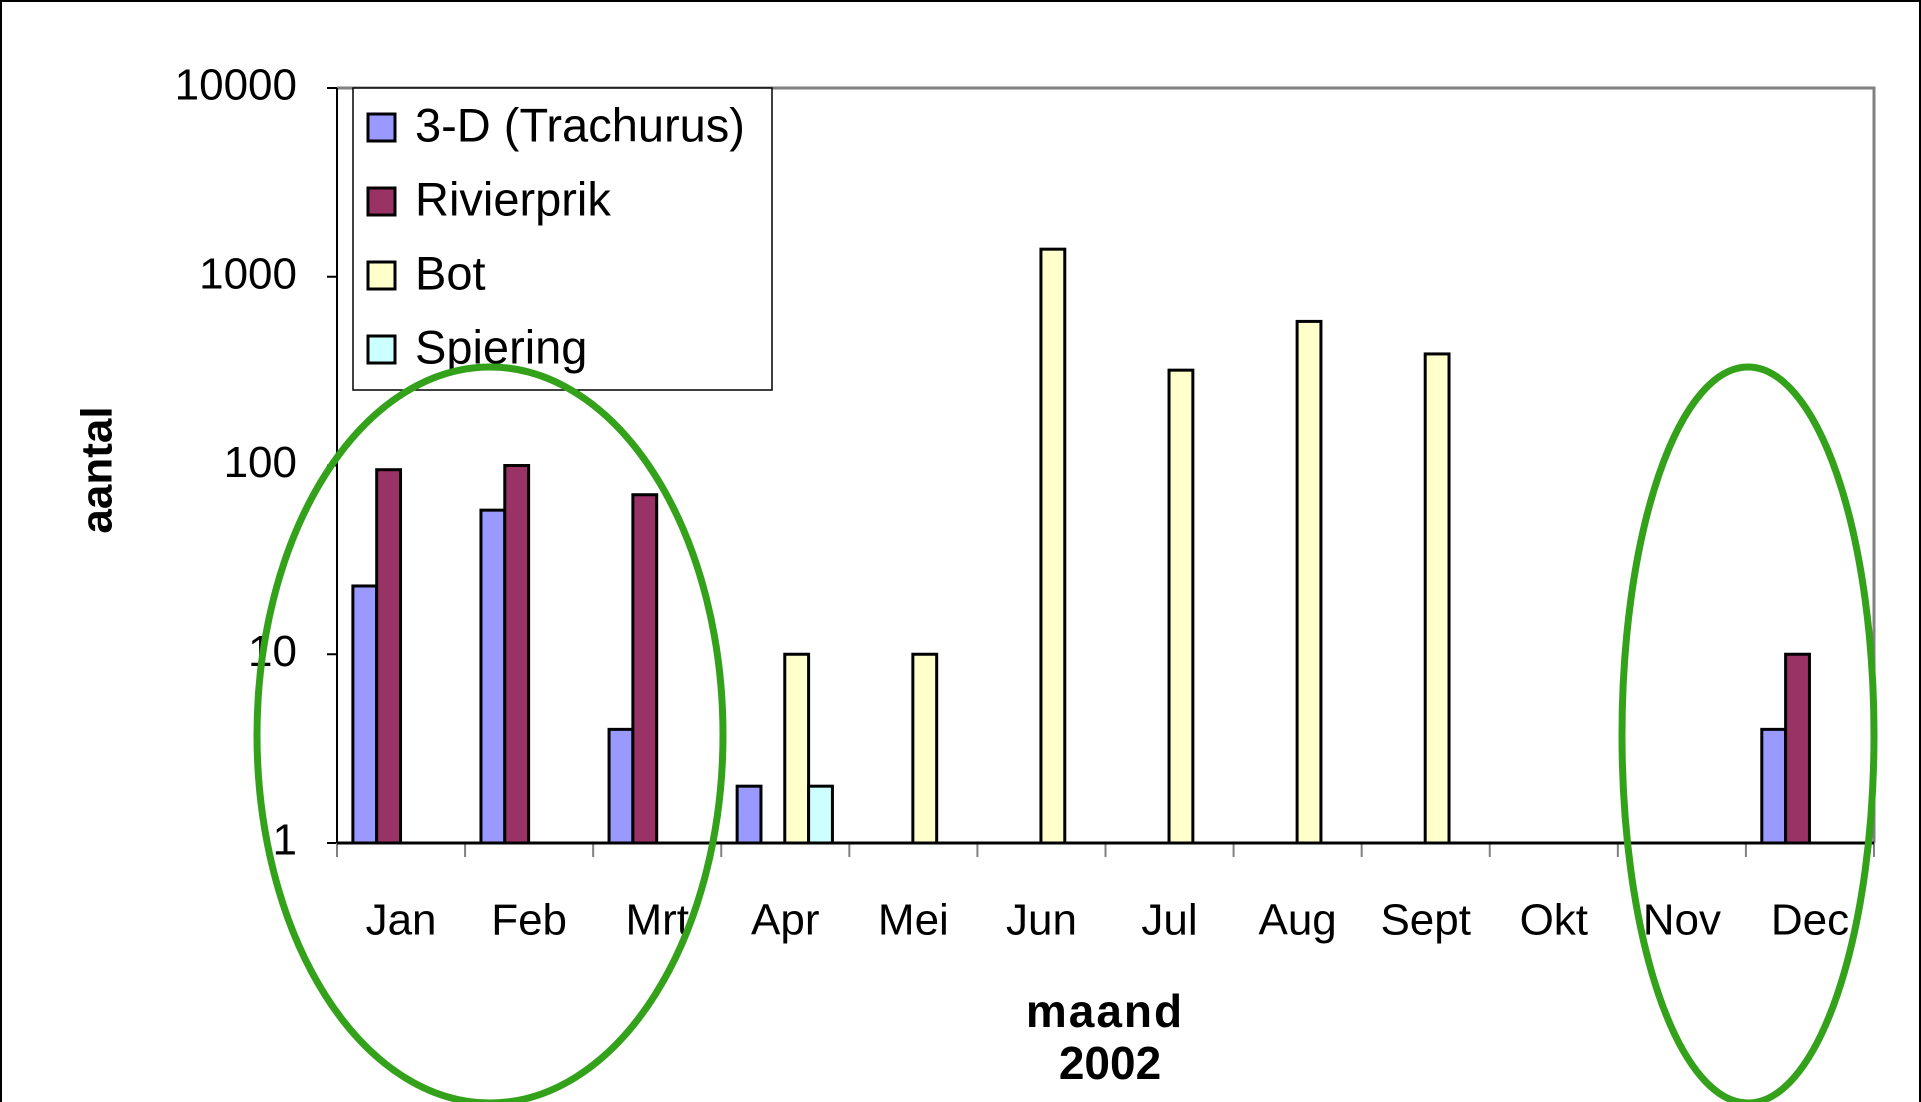 This screenshot has height=1102, width=1921. What do you see at coordinates (248, 273) in the screenshot?
I see `y-tick-label: 1000` at bounding box center [248, 273].